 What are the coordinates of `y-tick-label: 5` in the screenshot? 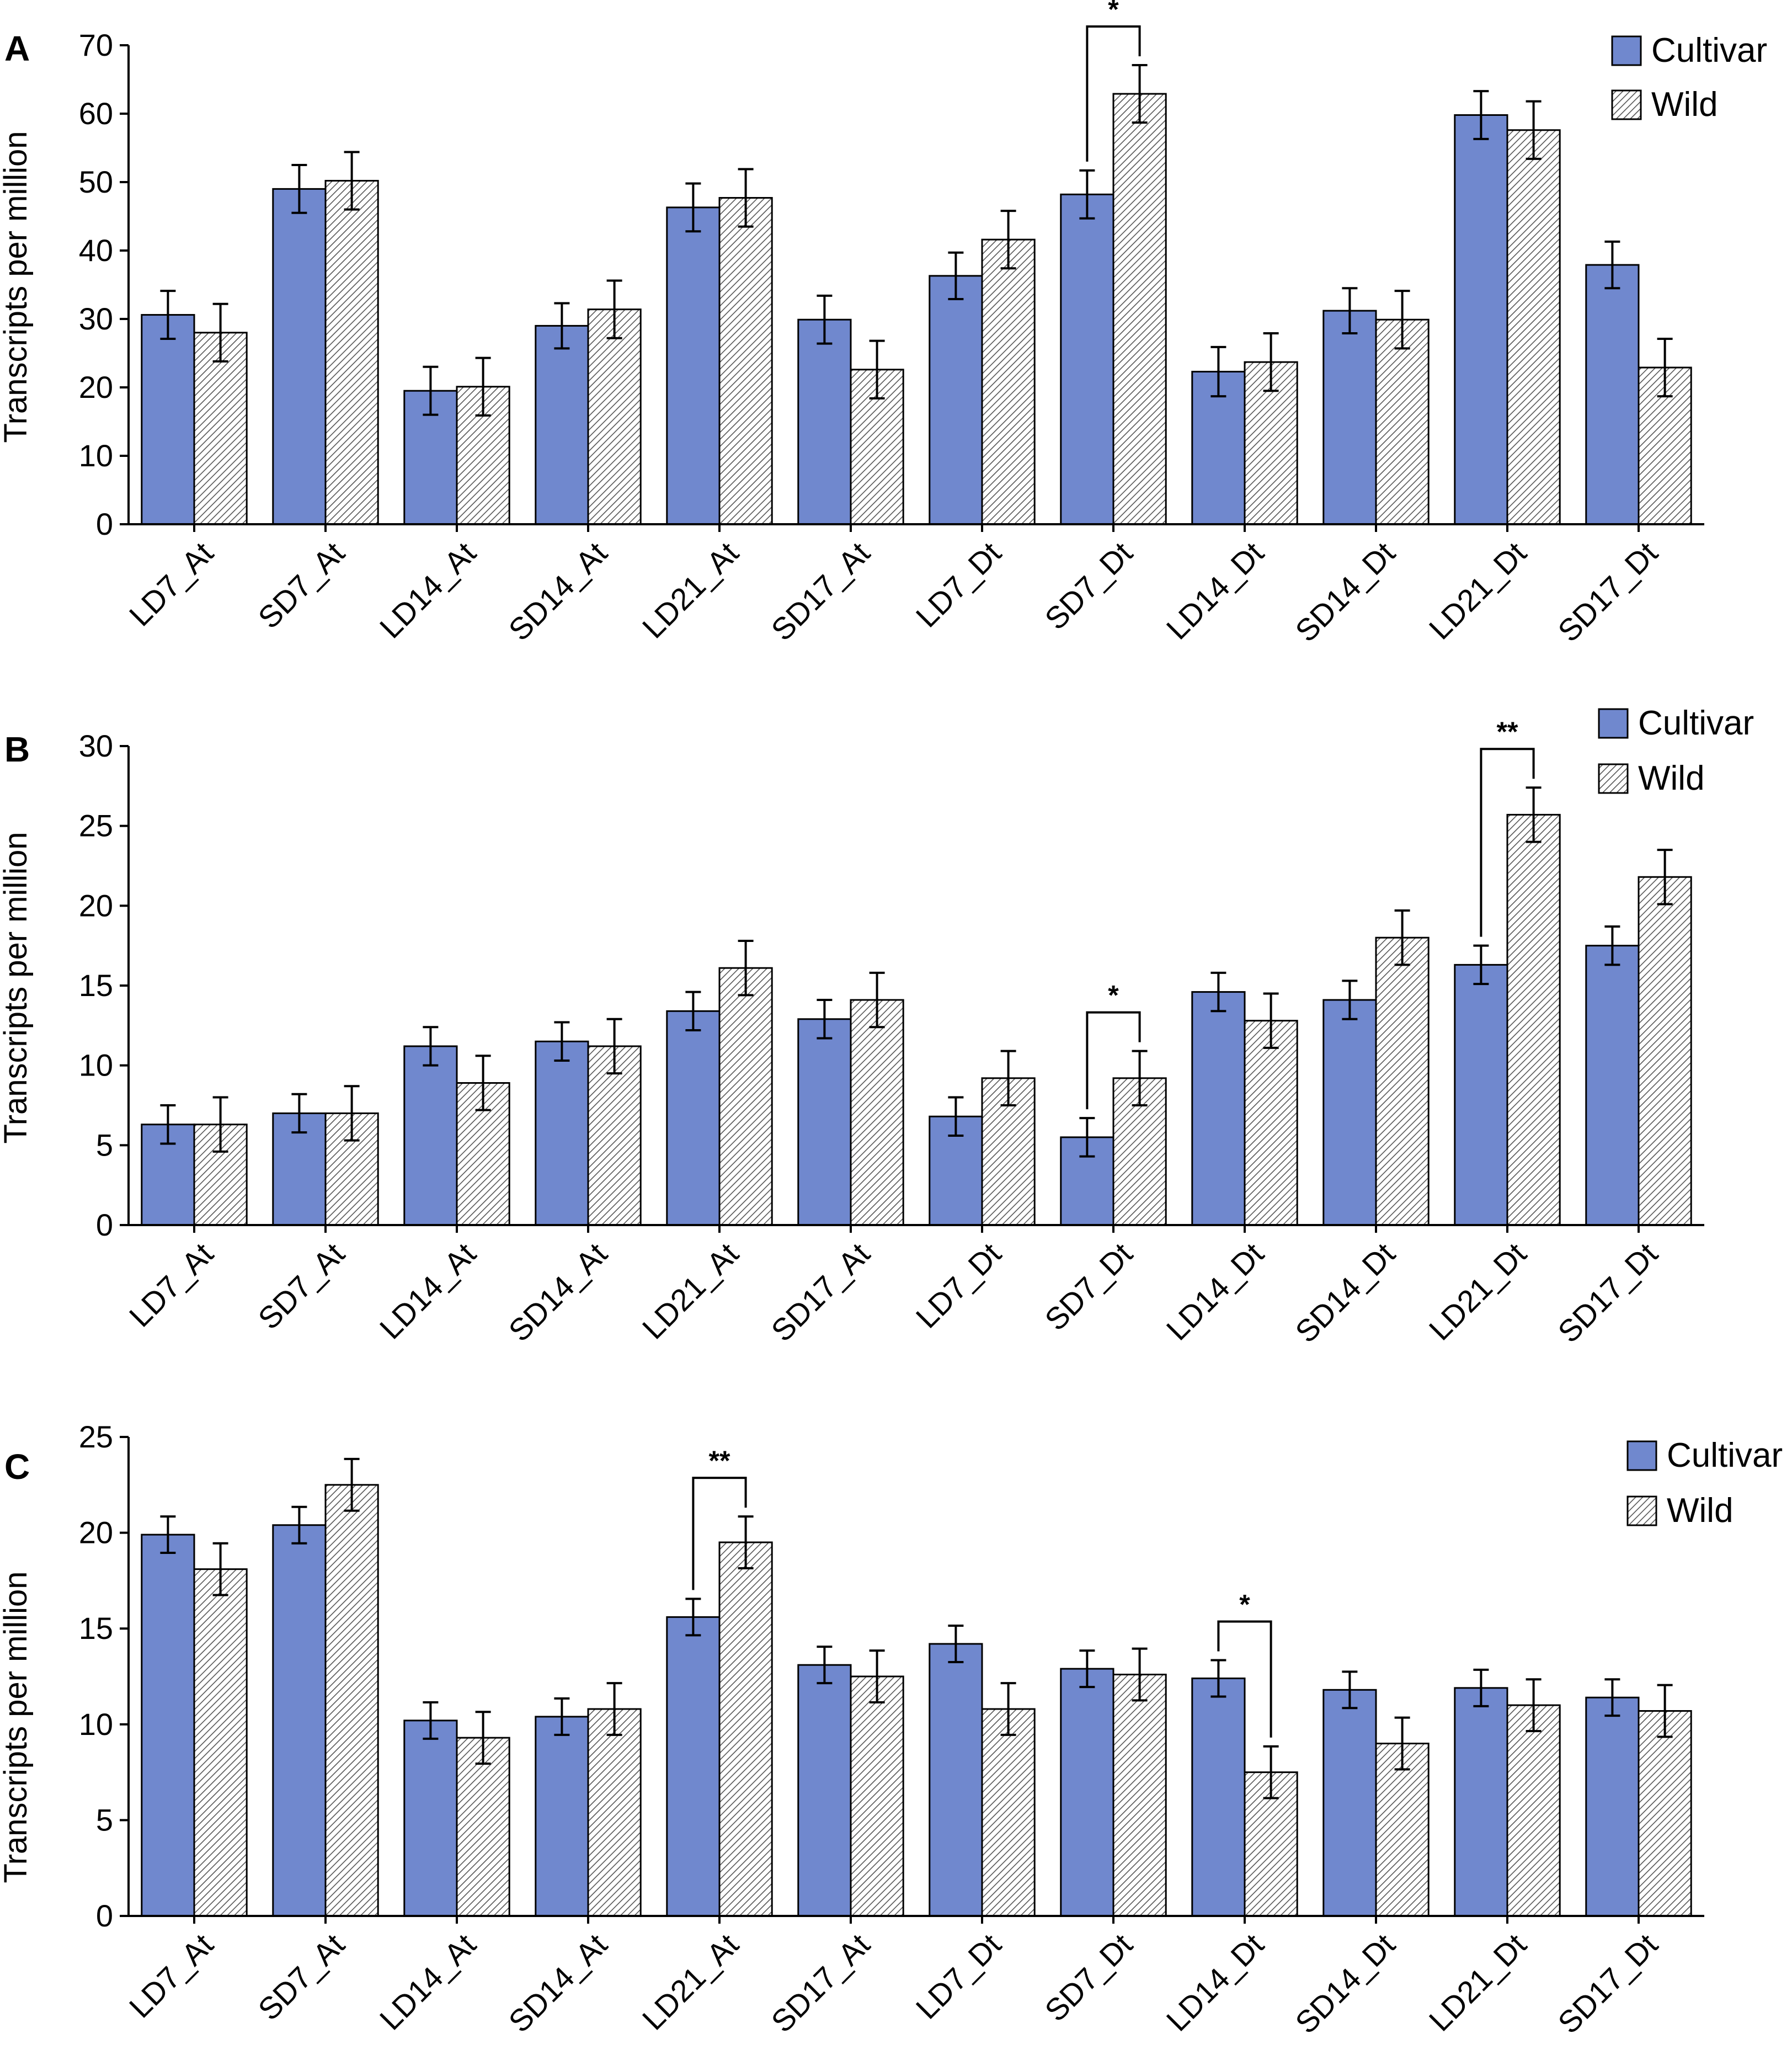 It's located at (104, 1144).